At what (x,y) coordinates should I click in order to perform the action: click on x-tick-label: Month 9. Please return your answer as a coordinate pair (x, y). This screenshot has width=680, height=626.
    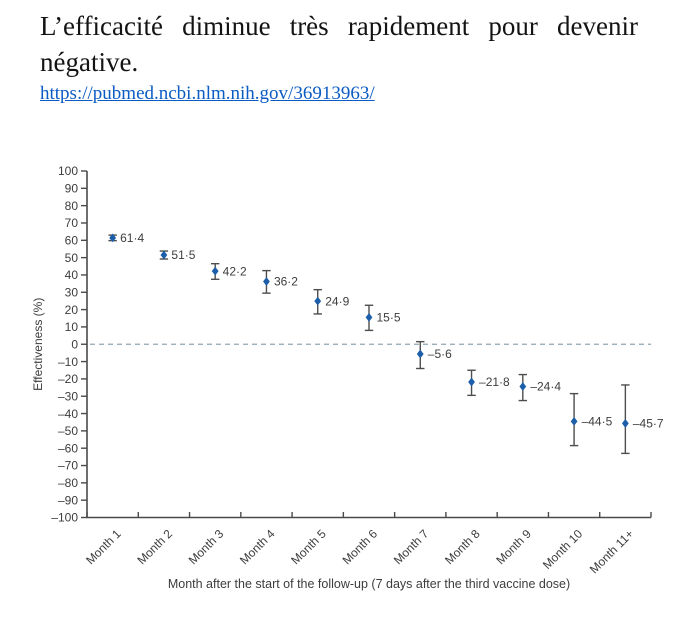
    Looking at the image, I should click on (513, 546).